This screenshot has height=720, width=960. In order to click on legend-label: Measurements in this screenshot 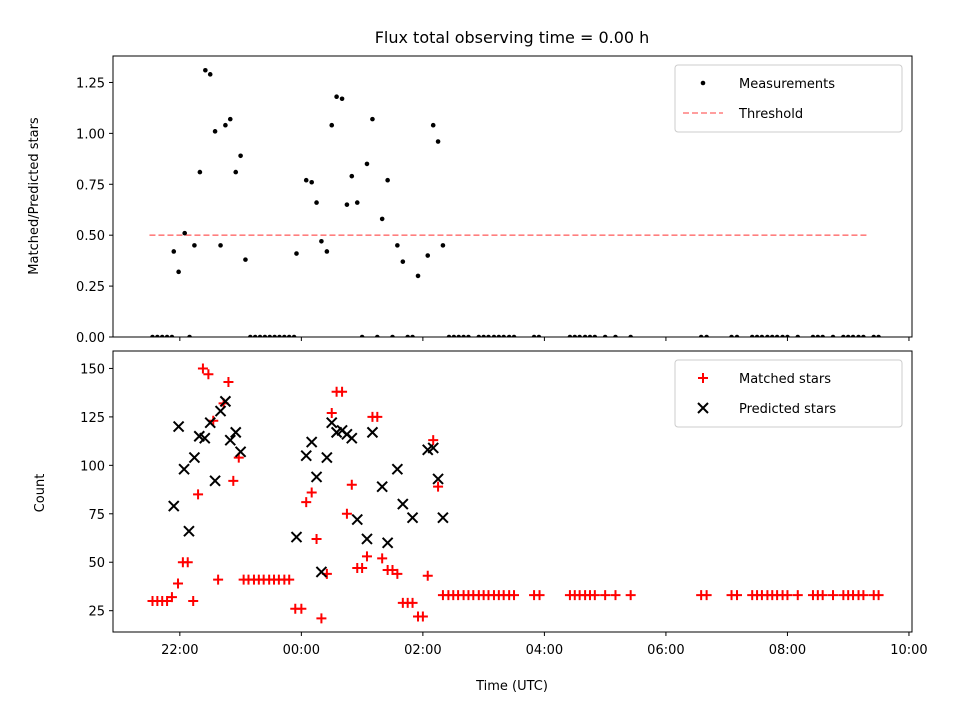, I will do `click(787, 84)`.